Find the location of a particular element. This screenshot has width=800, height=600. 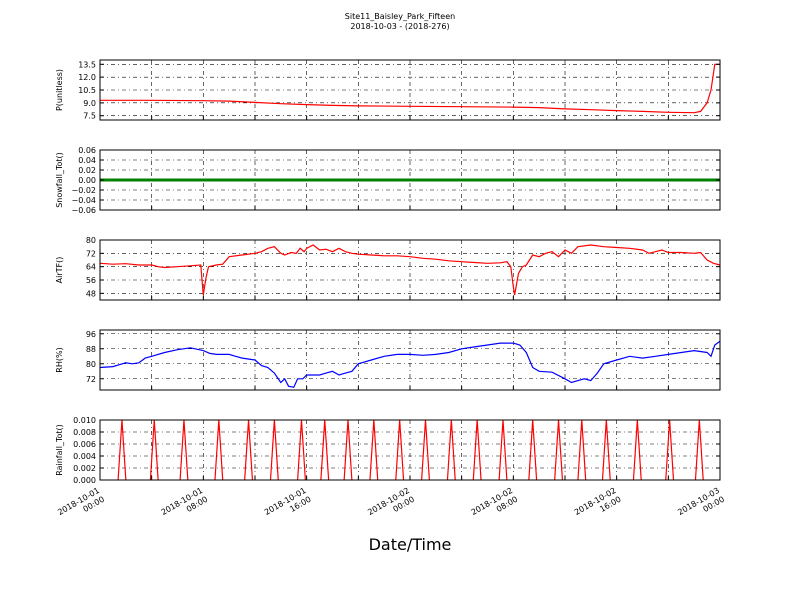

airtemp-ytick-label-3: 72 is located at coordinates (91, 253).